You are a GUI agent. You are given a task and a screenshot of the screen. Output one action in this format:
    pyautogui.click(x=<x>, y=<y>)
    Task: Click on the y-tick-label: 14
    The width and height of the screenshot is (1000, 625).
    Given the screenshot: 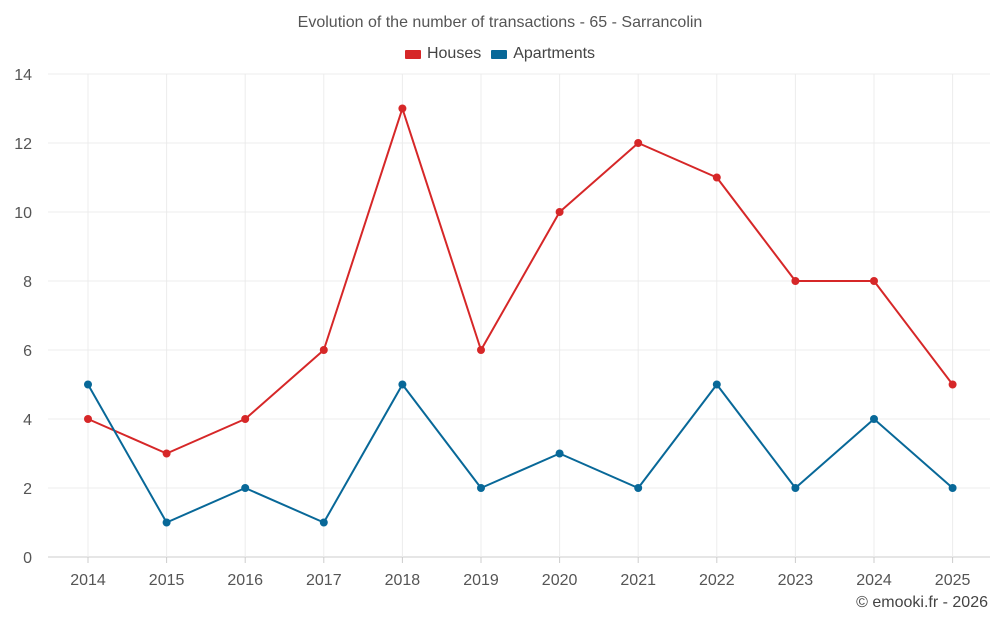 What is the action you would take?
    pyautogui.click(x=23, y=75)
    